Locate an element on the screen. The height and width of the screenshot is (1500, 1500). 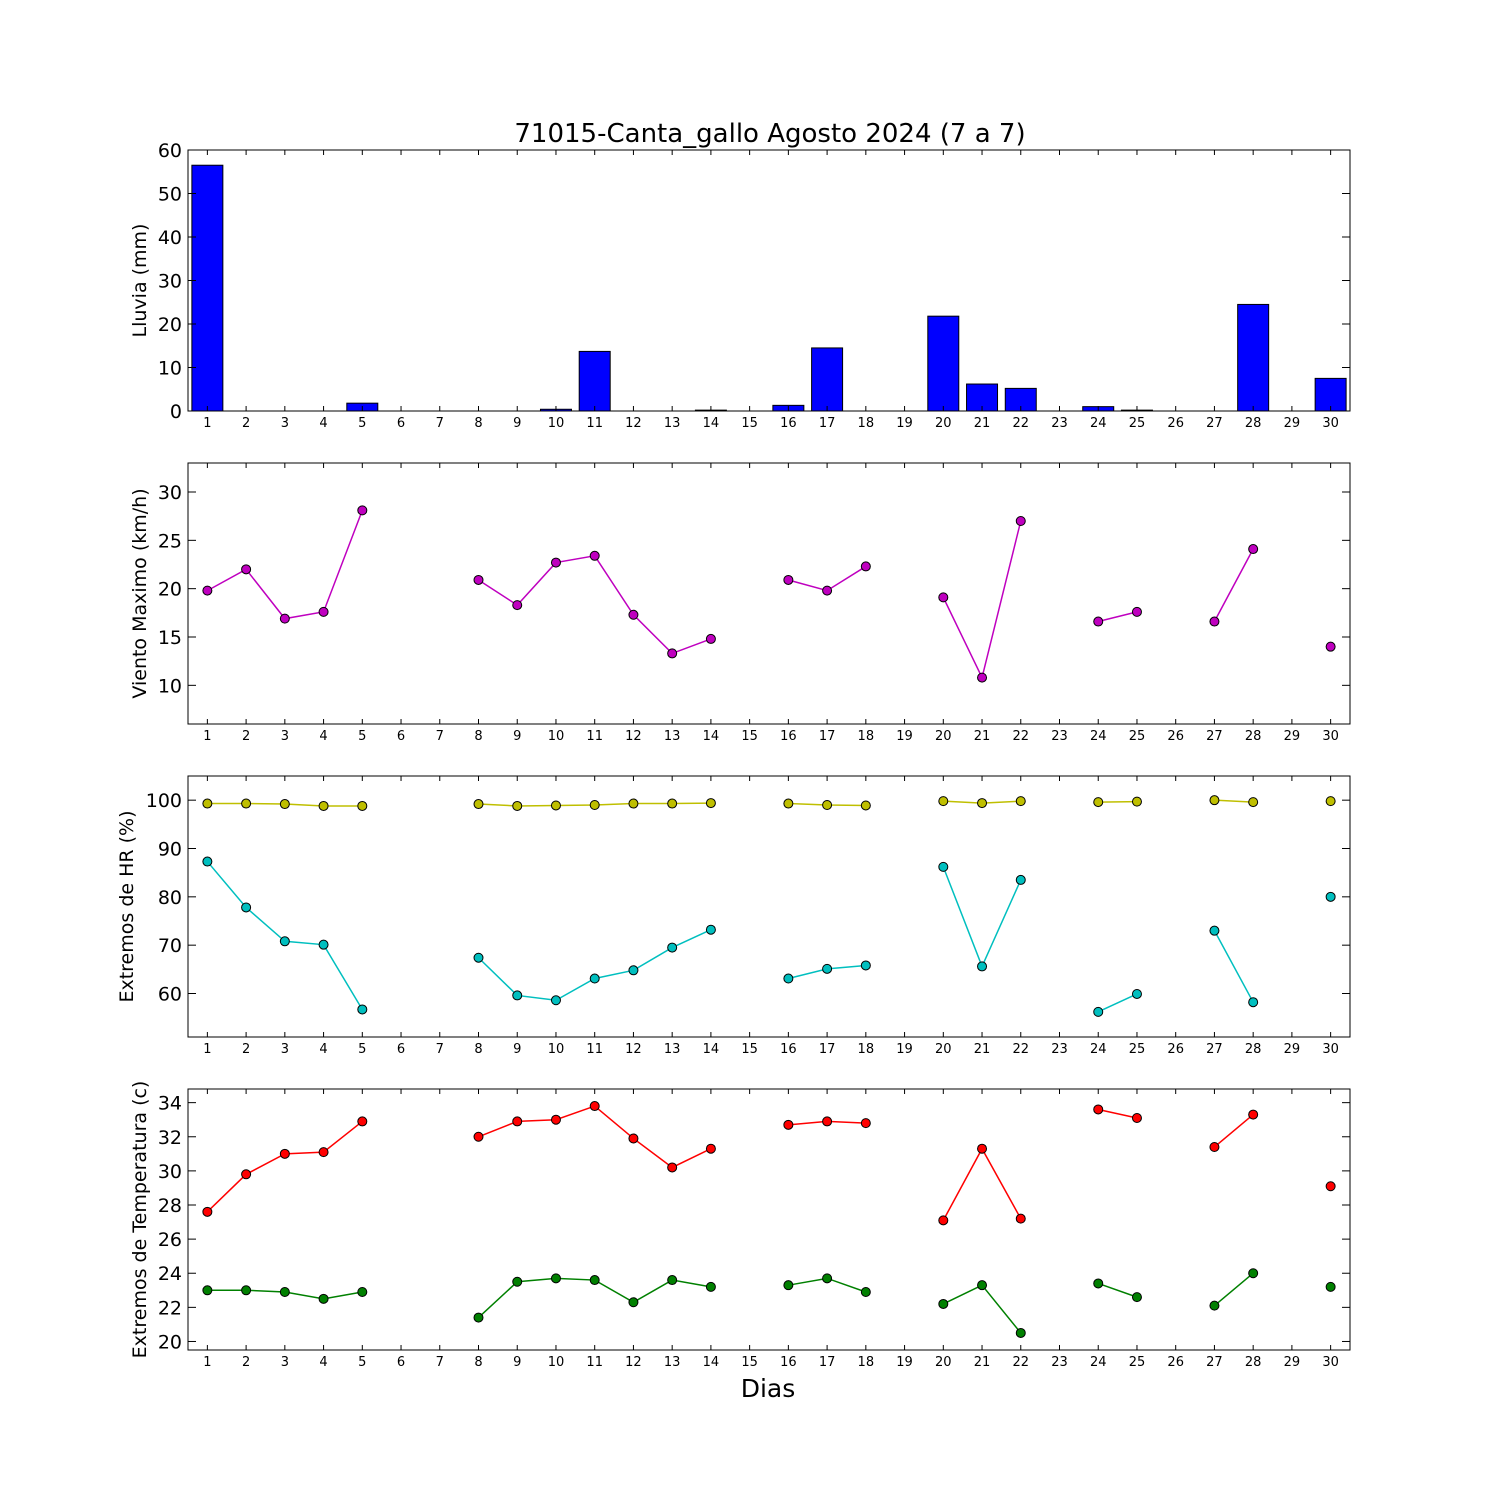
y-tick-label: 28 is located at coordinates (170, 1206).